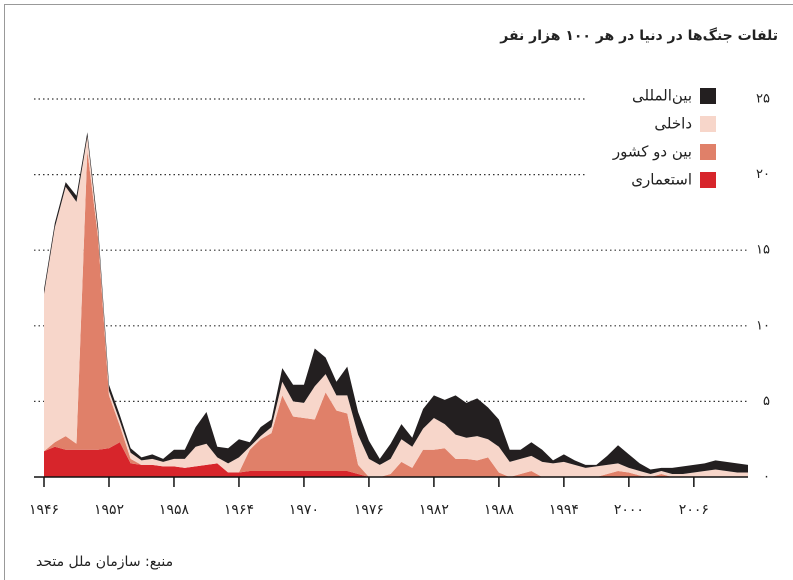 This screenshot has height=580, width=793. Describe the element at coordinates (44, 510) in the screenshot. I see `x-tick-label: ۱۹۴۶` at that location.